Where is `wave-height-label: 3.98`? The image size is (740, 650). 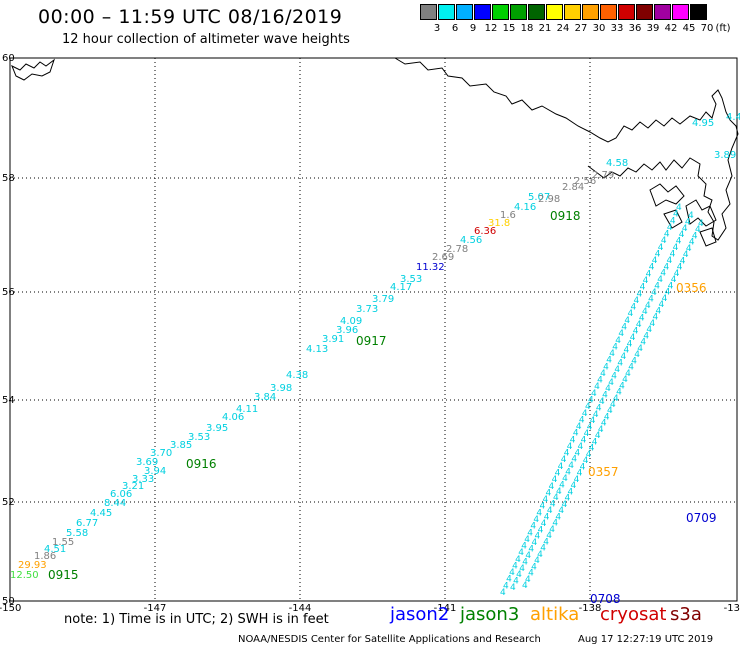 wave-height-label: 3.98 is located at coordinates (281, 388).